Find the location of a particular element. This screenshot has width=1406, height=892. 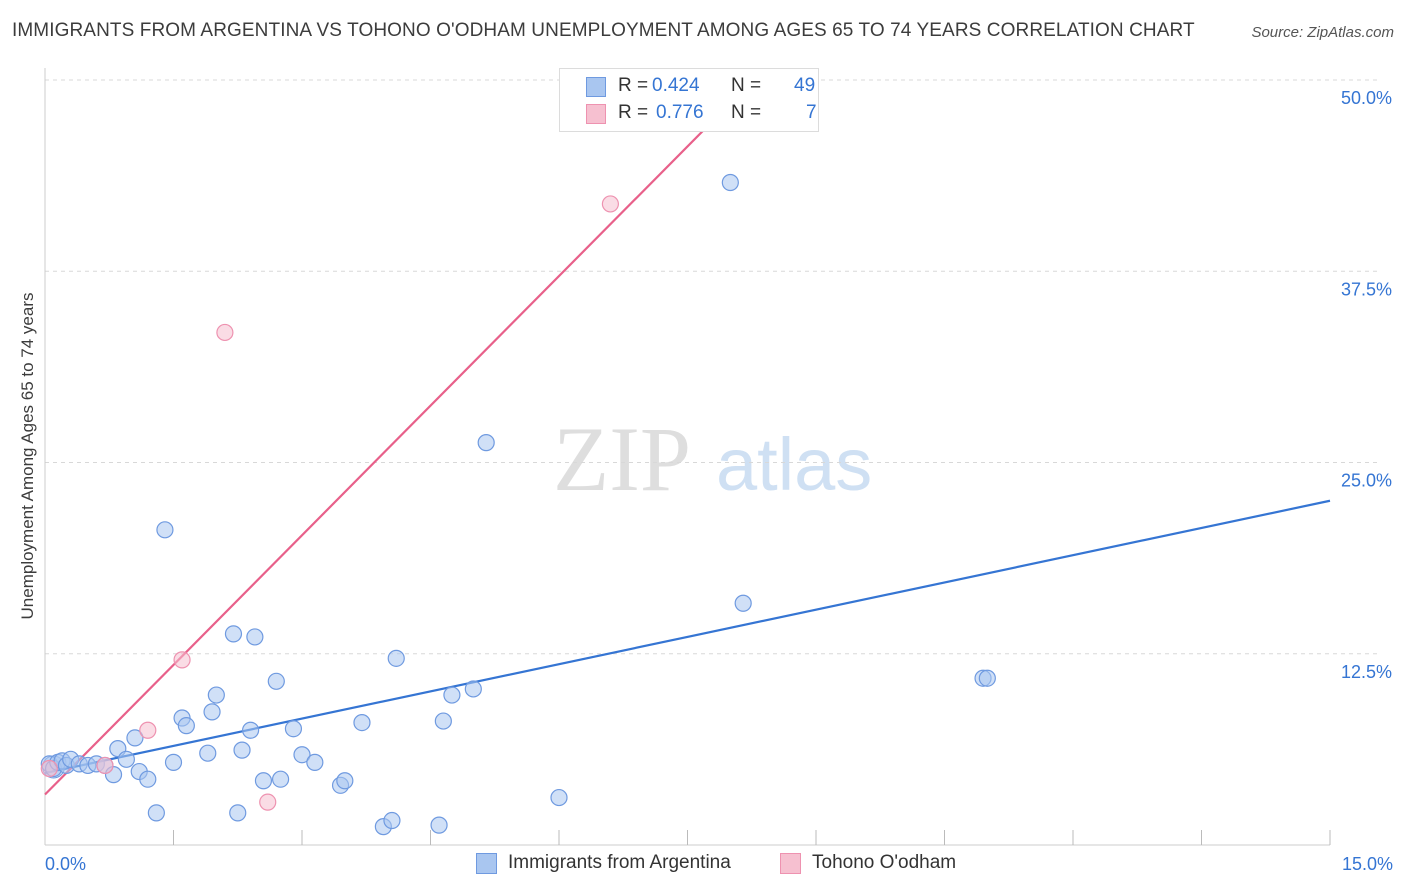

watermark-atlas: atlas is located at coordinates (794, 464).